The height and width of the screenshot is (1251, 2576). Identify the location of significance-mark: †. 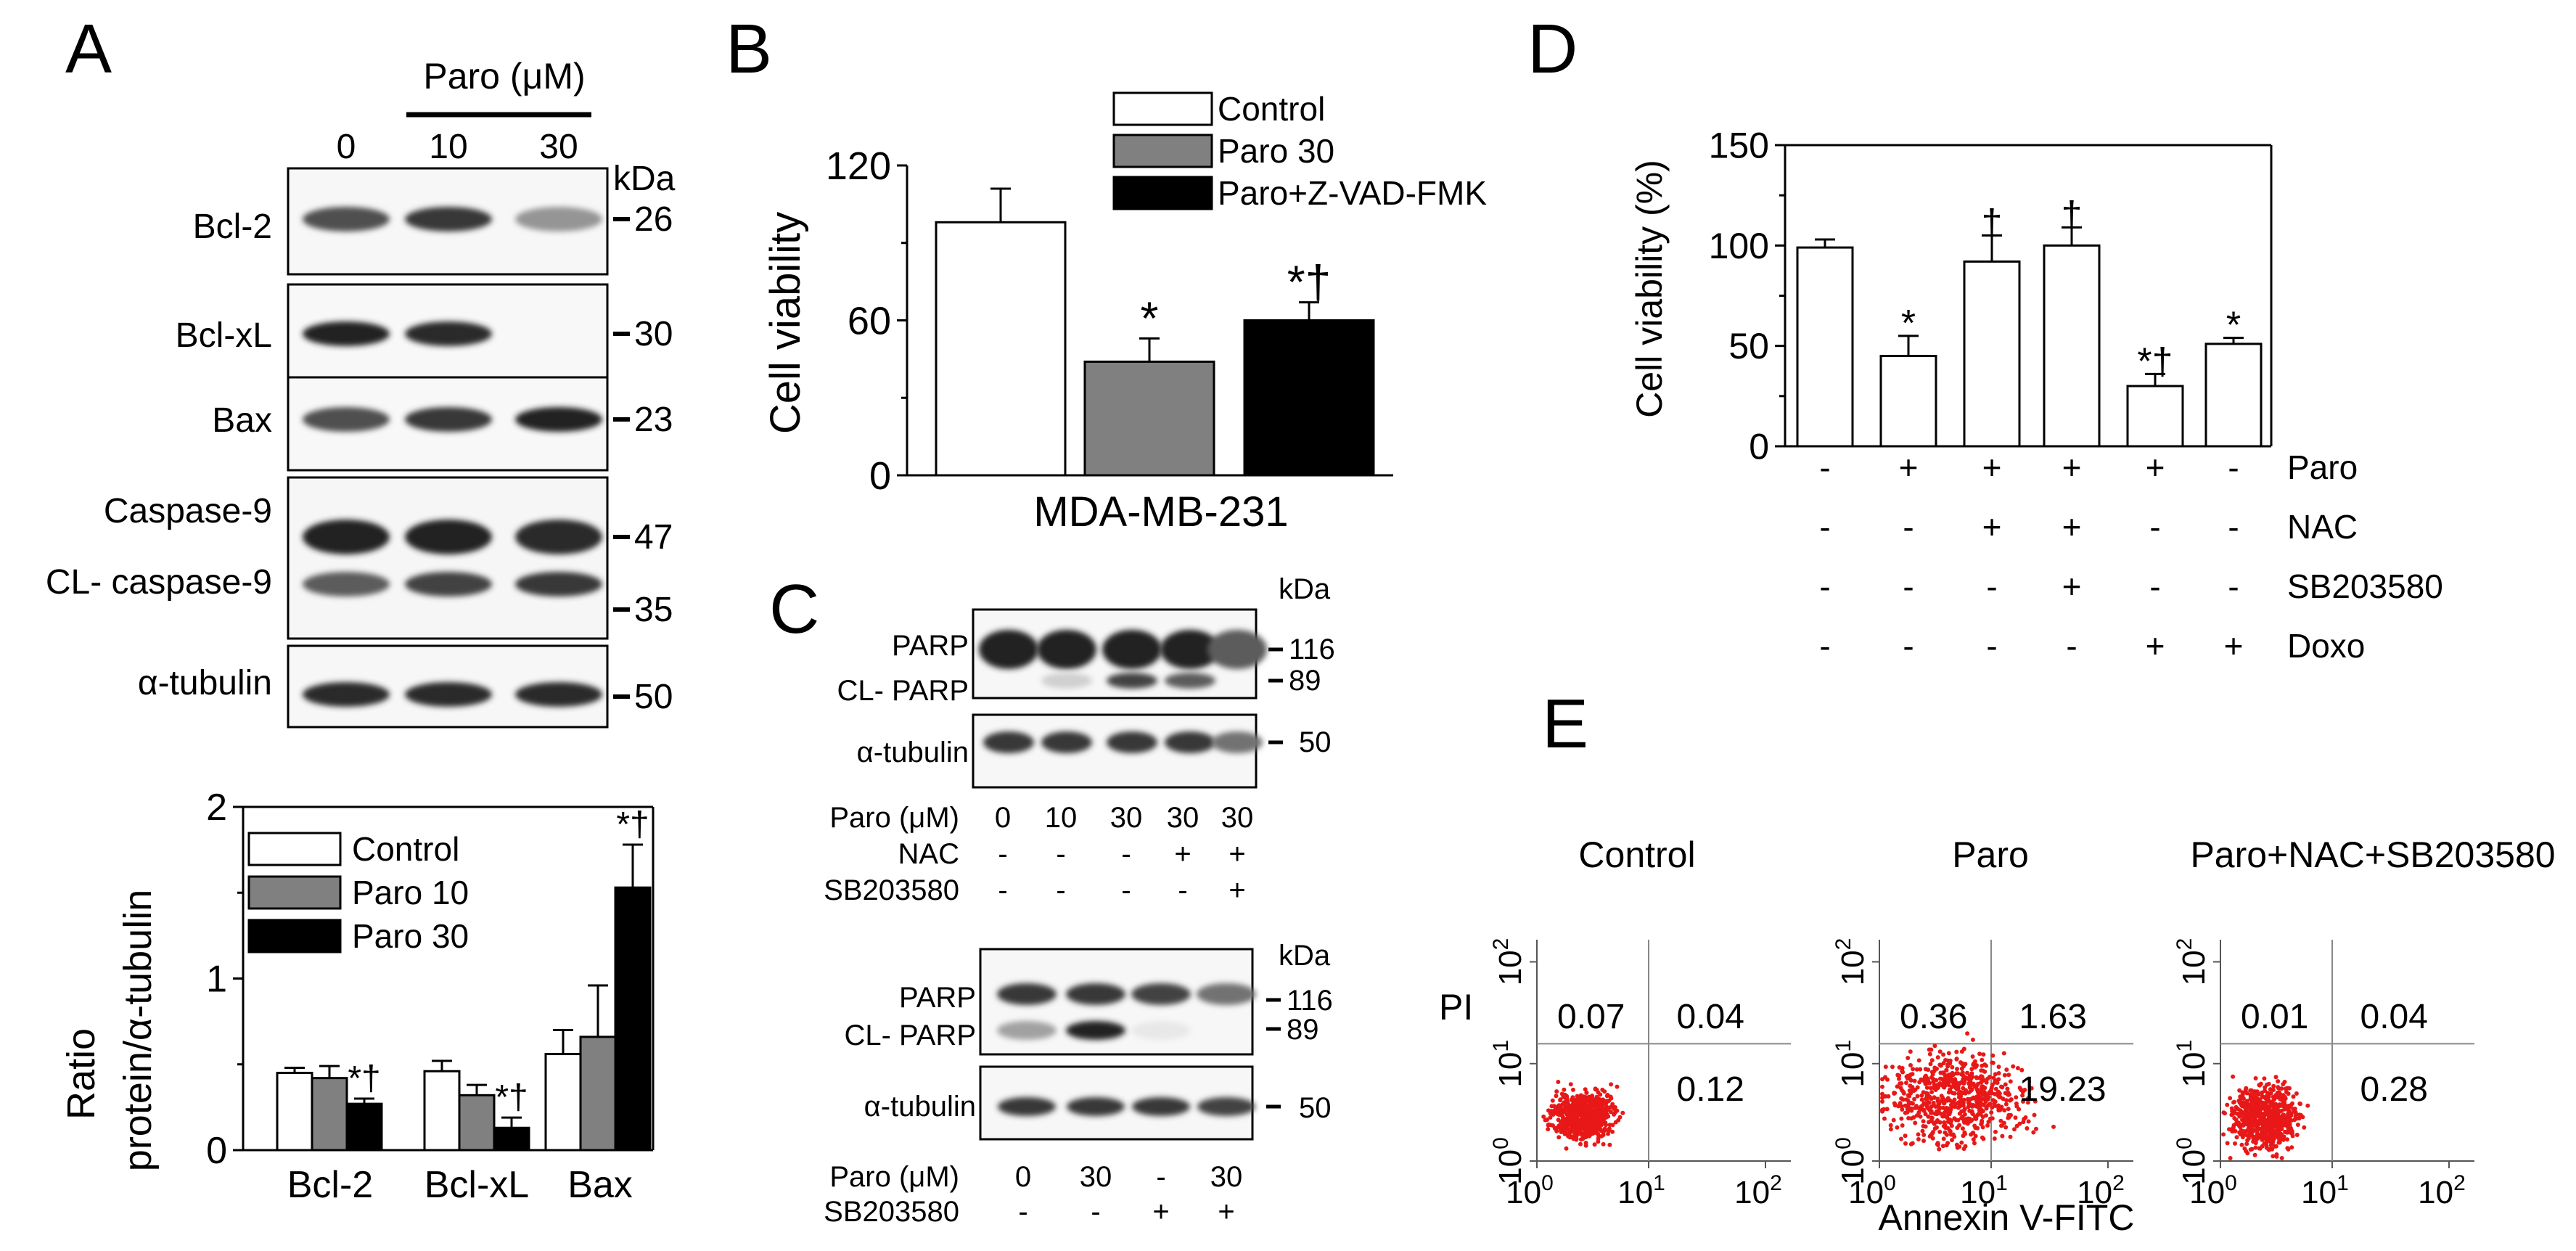
(2072, 215).